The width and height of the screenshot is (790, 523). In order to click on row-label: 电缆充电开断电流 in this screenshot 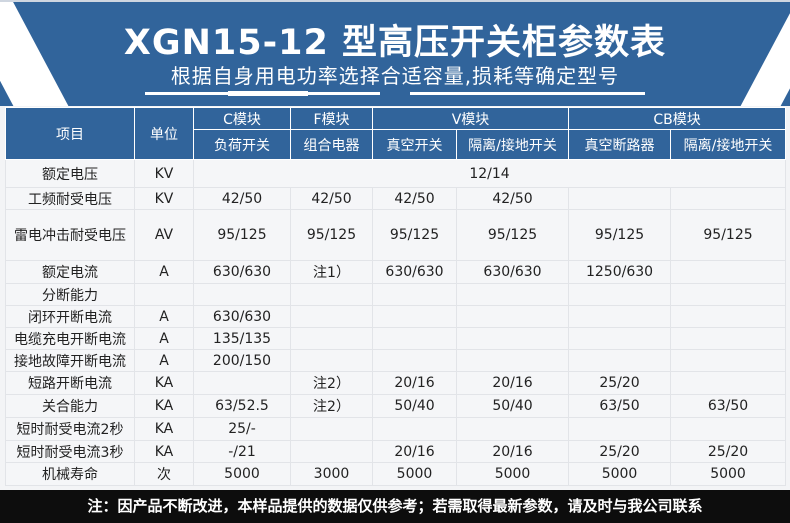, I will do `click(70, 338)`.